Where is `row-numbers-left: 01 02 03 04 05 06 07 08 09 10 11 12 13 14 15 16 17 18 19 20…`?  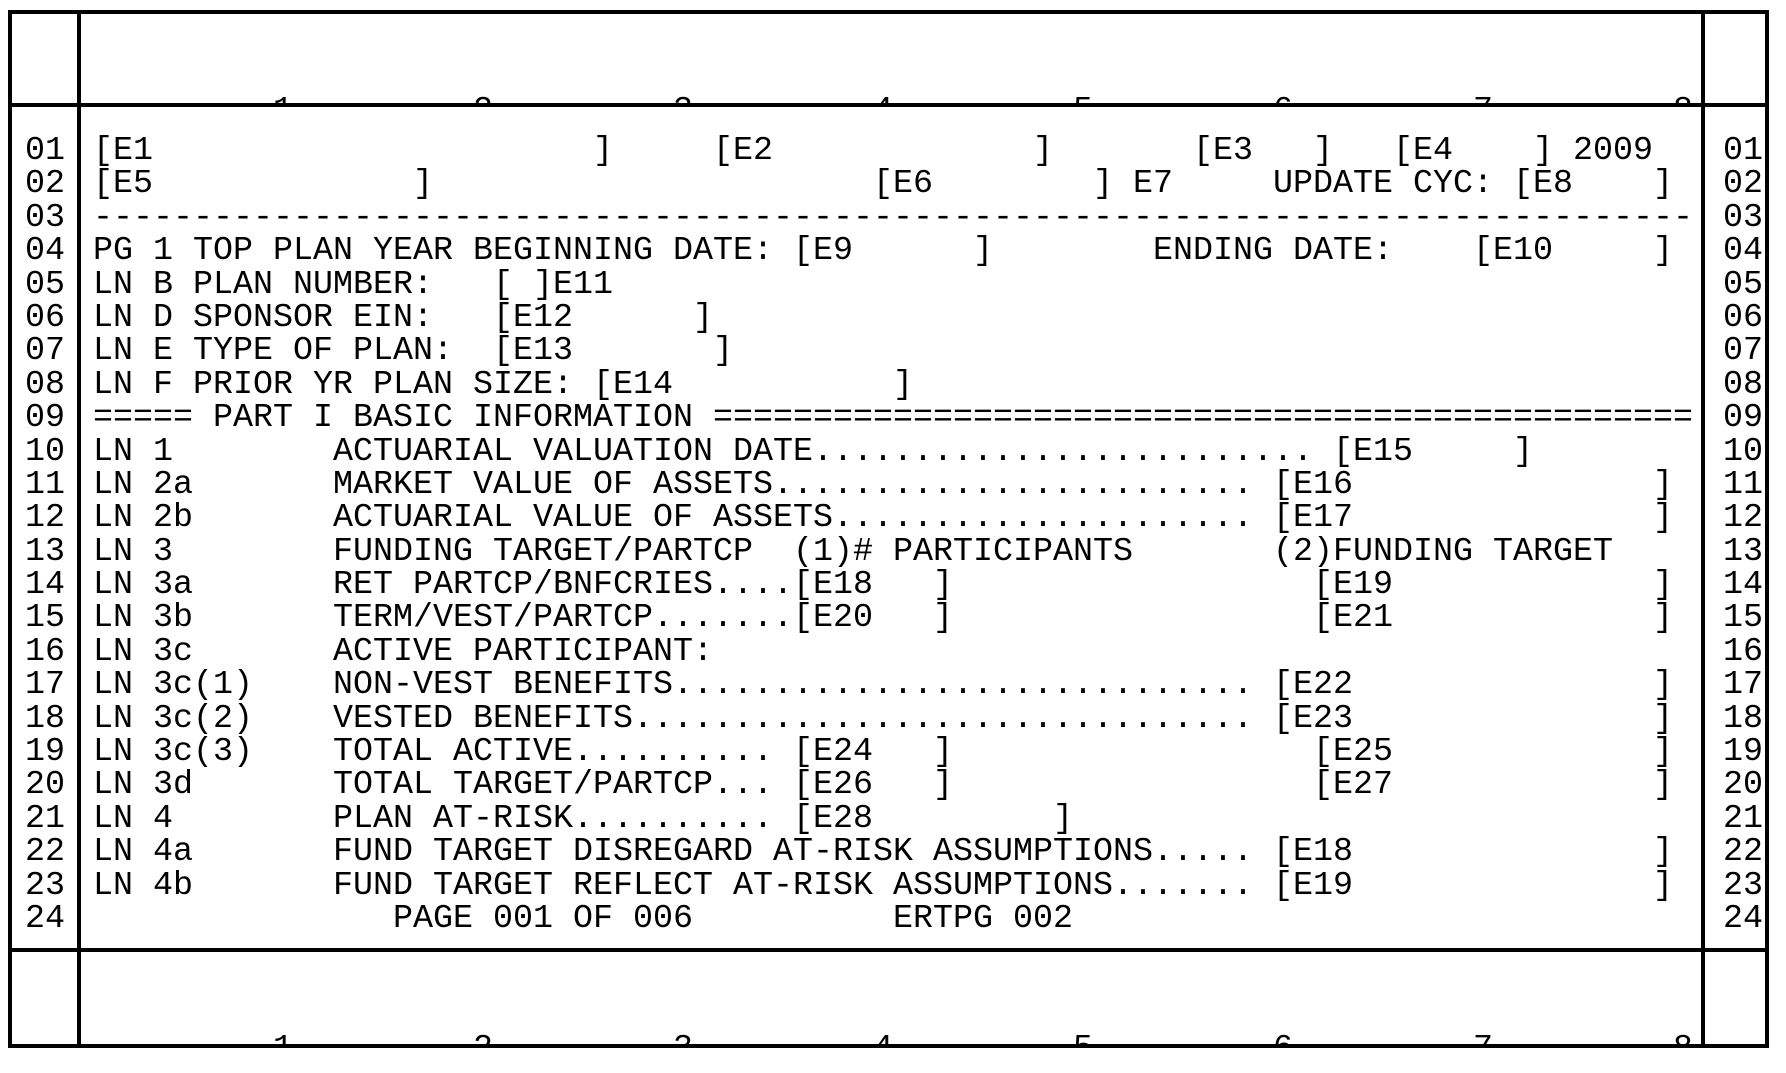
row-numbers-left: 01 02 03 04 05 06 07 08 09 10 11 12 13 14 15 16 17 18 19 20… is located at coordinates (44, 527).